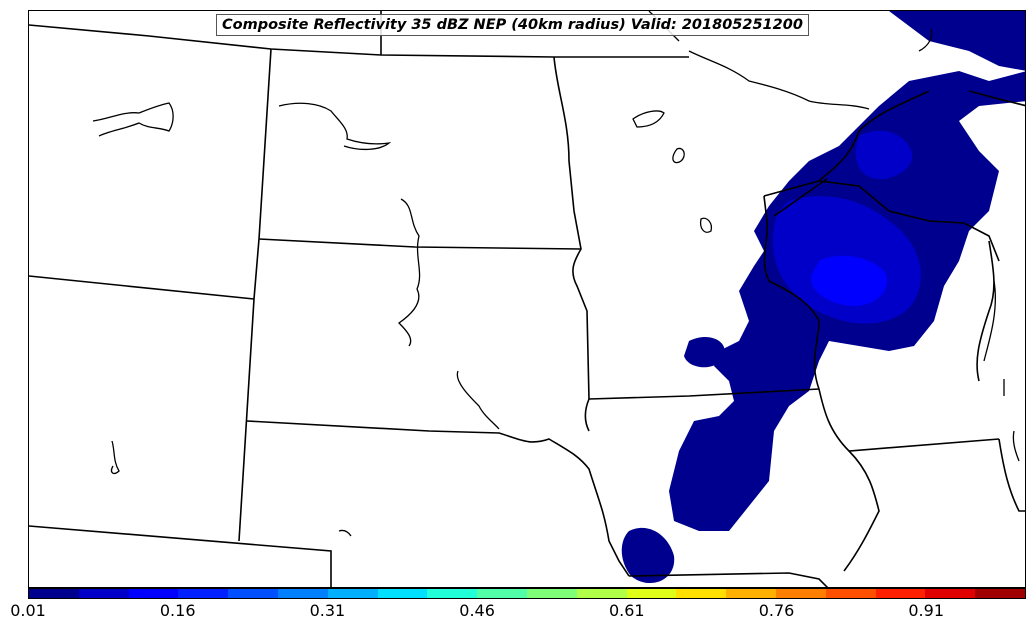 The height and width of the screenshot is (633, 1036). Describe the element at coordinates (327, 610) in the screenshot. I see `colorbar-tick-label: 0.31` at that location.